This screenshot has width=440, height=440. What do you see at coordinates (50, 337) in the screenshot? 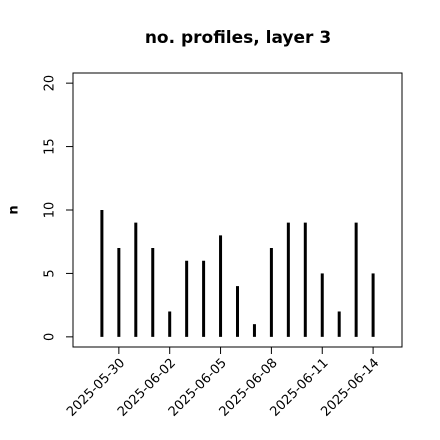
I see `y-tick-label: 0` at bounding box center [50, 337].